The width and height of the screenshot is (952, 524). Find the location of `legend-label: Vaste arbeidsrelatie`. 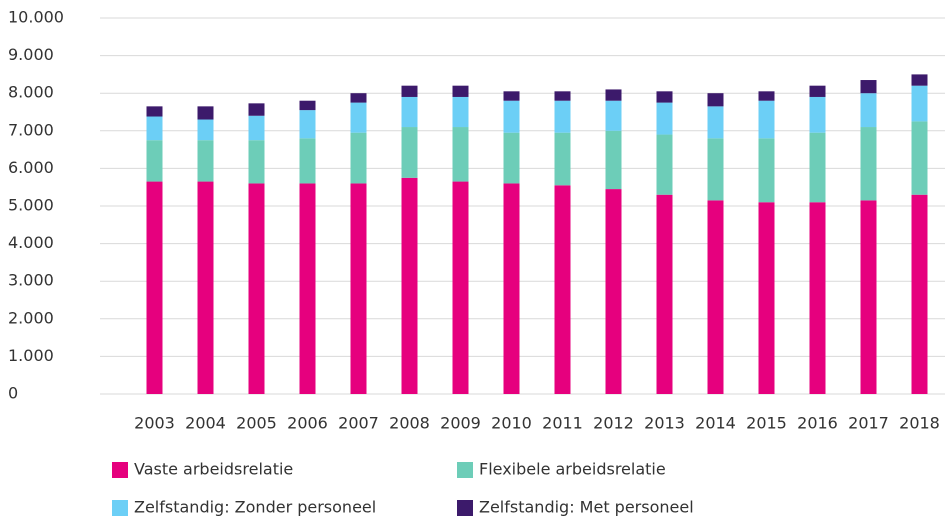

legend-label: Vaste arbeidsrelatie is located at coordinates (213, 469).